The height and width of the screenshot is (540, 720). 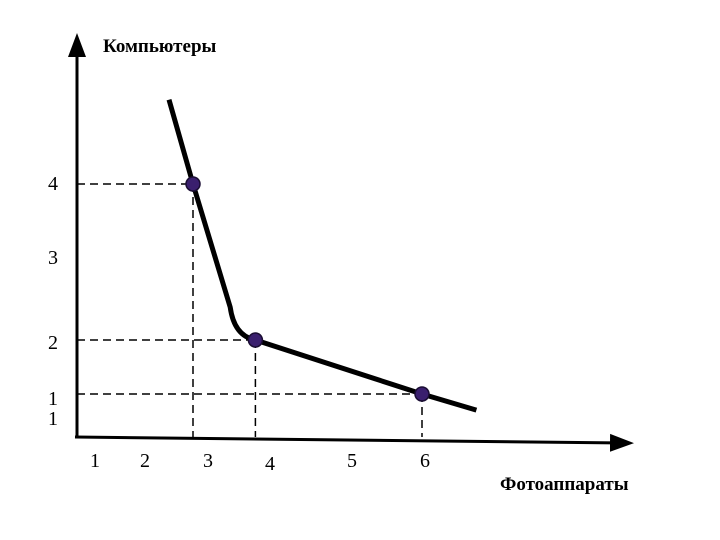 What do you see at coordinates (53, 184) in the screenshot?
I see `y-tick-label: 4` at bounding box center [53, 184].